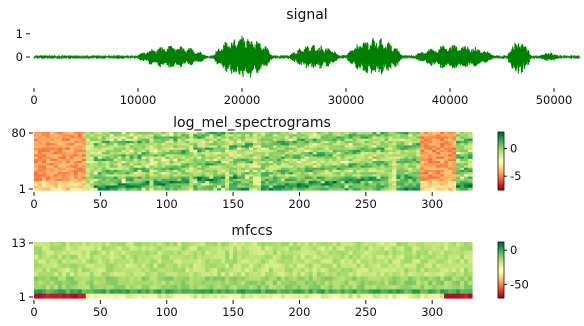 The height and width of the screenshot is (326, 584). What do you see at coordinates (18, 133) in the screenshot?
I see `log-mel-ytick-label: 80` at bounding box center [18, 133].